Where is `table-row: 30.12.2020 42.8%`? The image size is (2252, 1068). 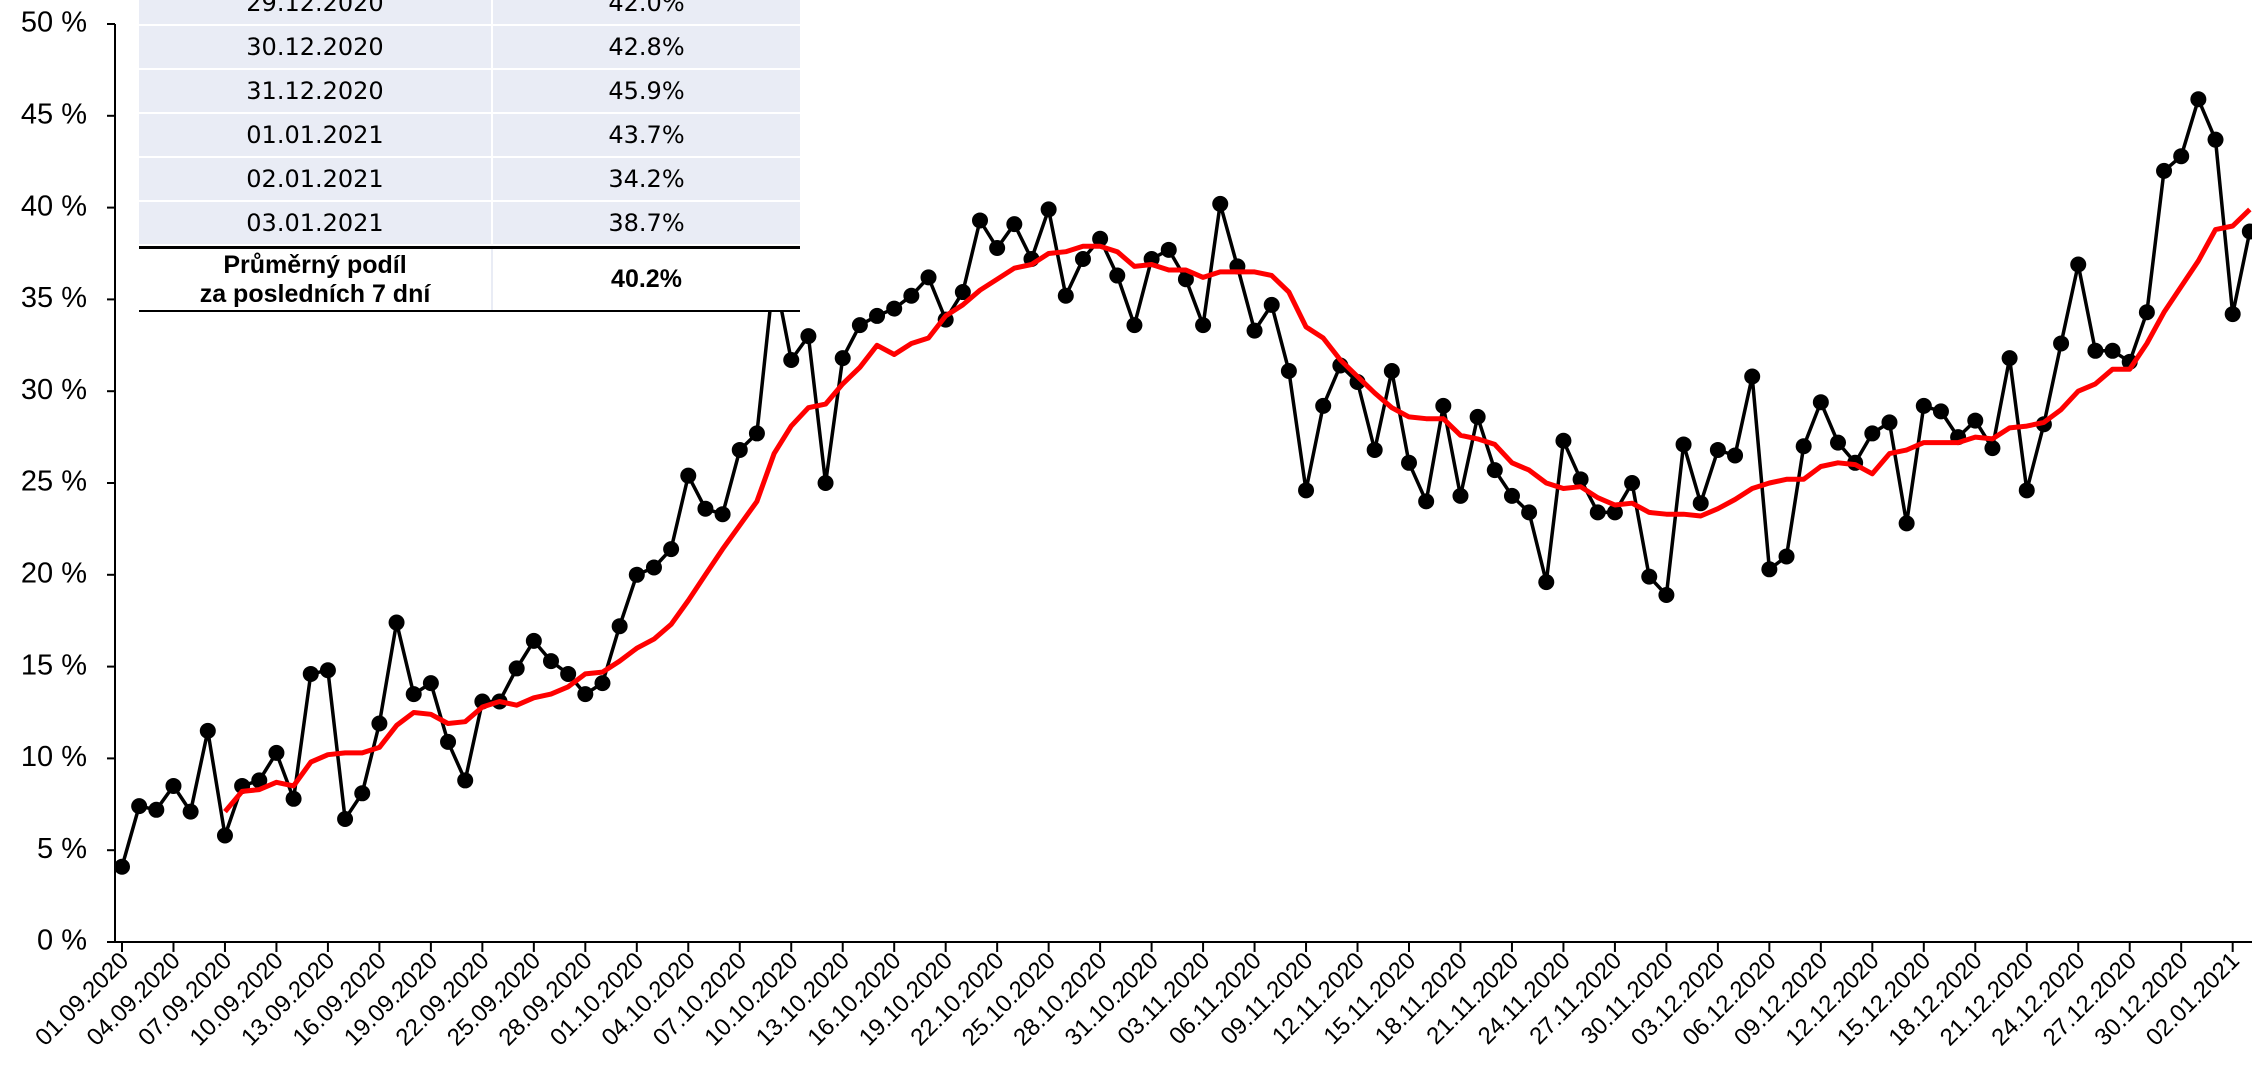
table-row: 30.12.2020 42.8% is located at coordinates (469, 48).